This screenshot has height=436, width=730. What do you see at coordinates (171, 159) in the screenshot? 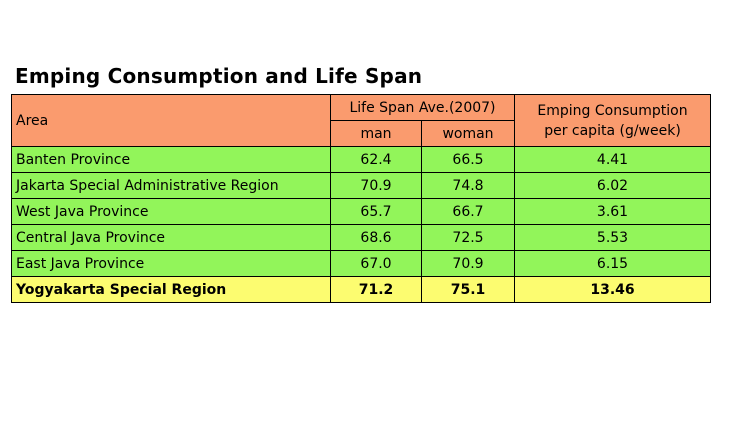
I see `cell-area: Banten Province` at bounding box center [171, 159].